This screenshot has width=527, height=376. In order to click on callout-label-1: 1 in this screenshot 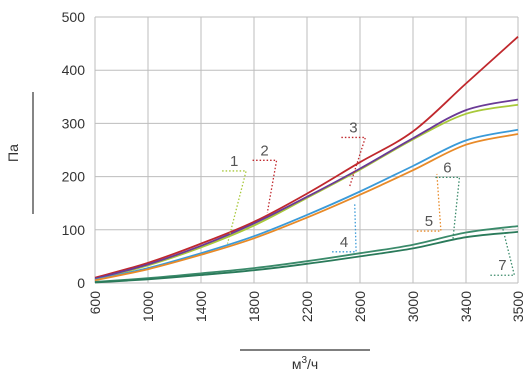, I will do `click(234, 161)`.